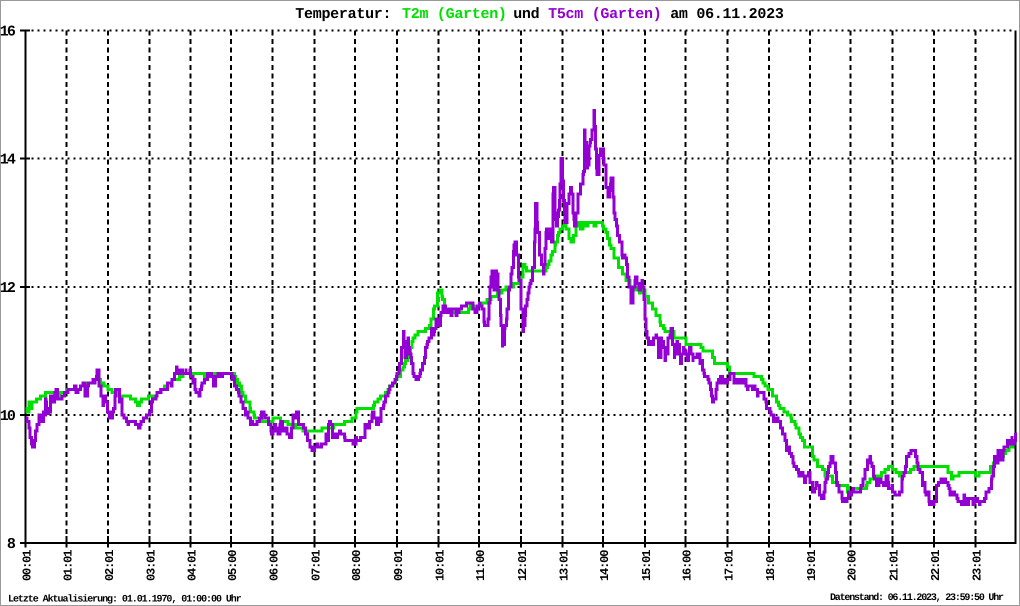 The image size is (1020, 606). I want to click on svg-text: 08:00, so click(357, 565).